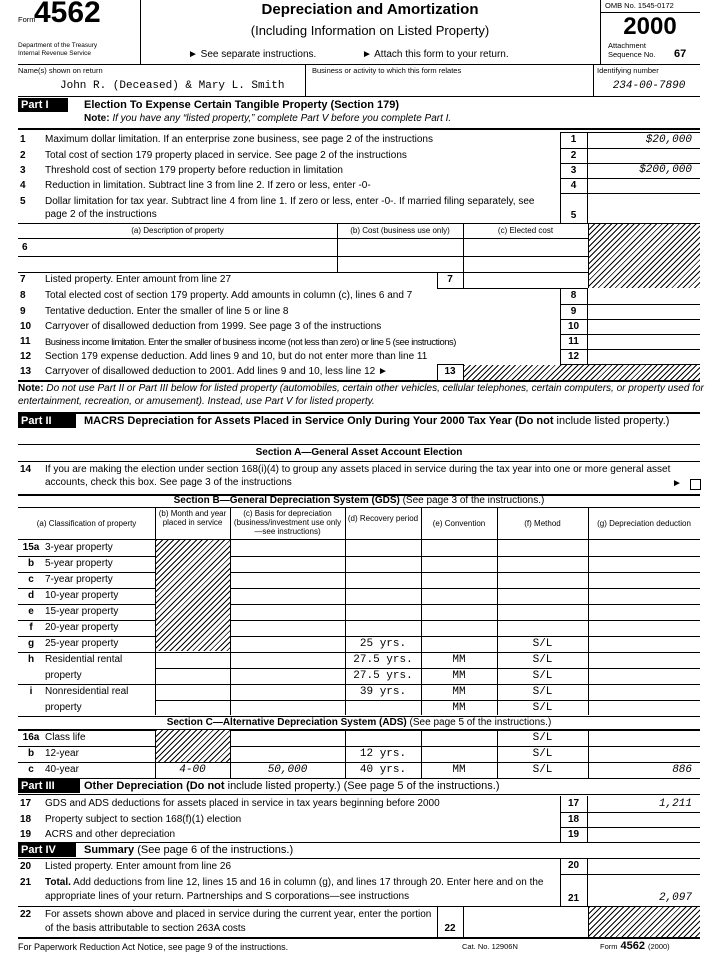 Image resolution: width=721 pixels, height=963 pixels. Describe the element at coordinates (192, 770) in the screenshot. I see `column-b-field: 4-00` at that location.